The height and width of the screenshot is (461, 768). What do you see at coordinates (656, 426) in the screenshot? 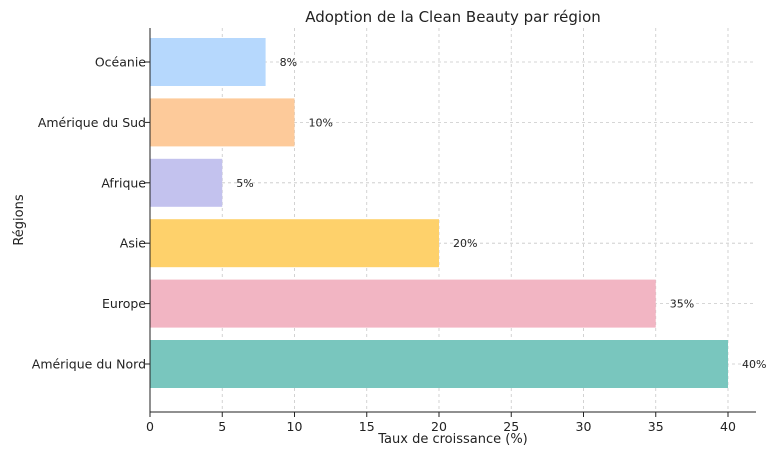
I see `x-tick-label: 35` at bounding box center [656, 426].